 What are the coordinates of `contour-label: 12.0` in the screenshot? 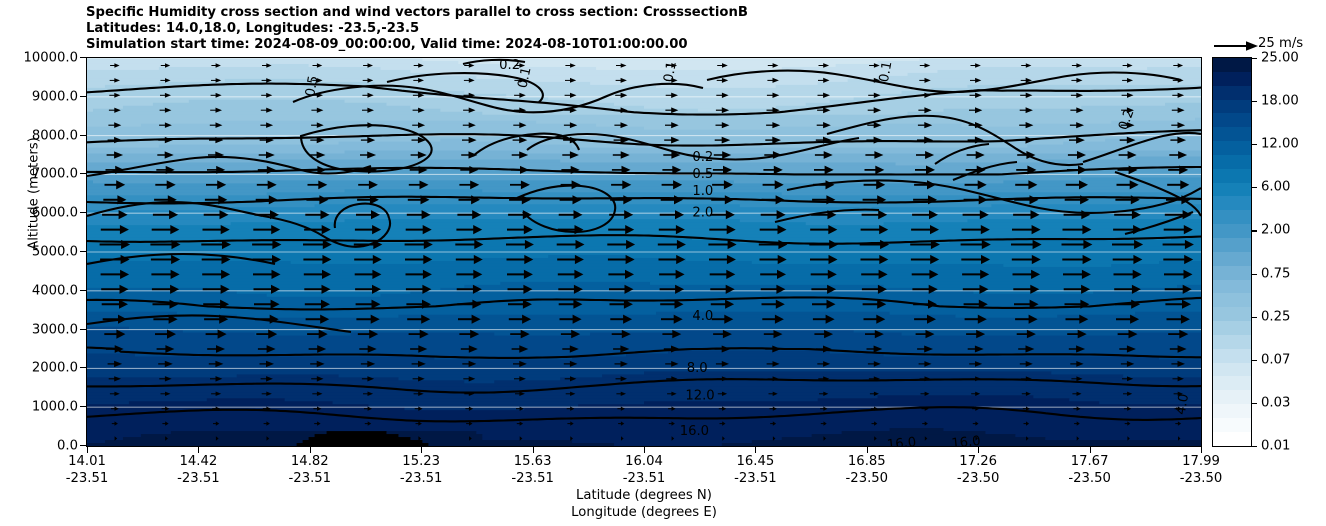 It's located at (699, 395).